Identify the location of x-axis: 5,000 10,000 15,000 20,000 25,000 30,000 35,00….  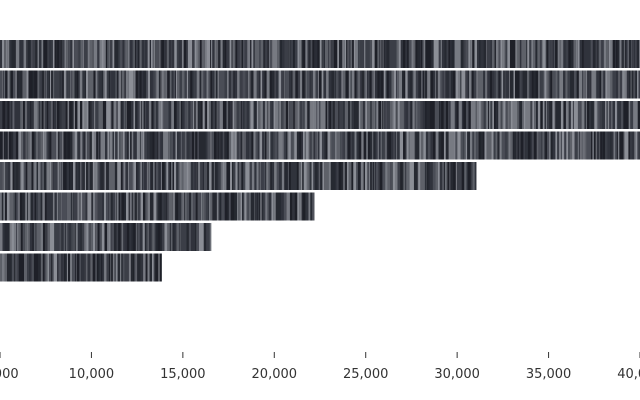
(320, 367).